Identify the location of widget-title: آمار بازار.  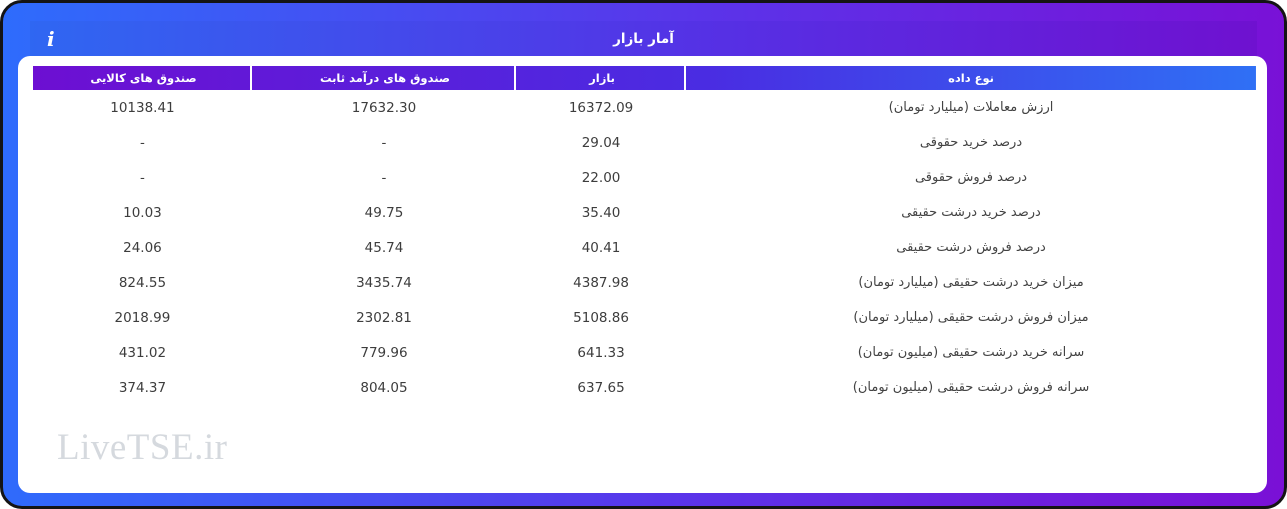
(643, 38).